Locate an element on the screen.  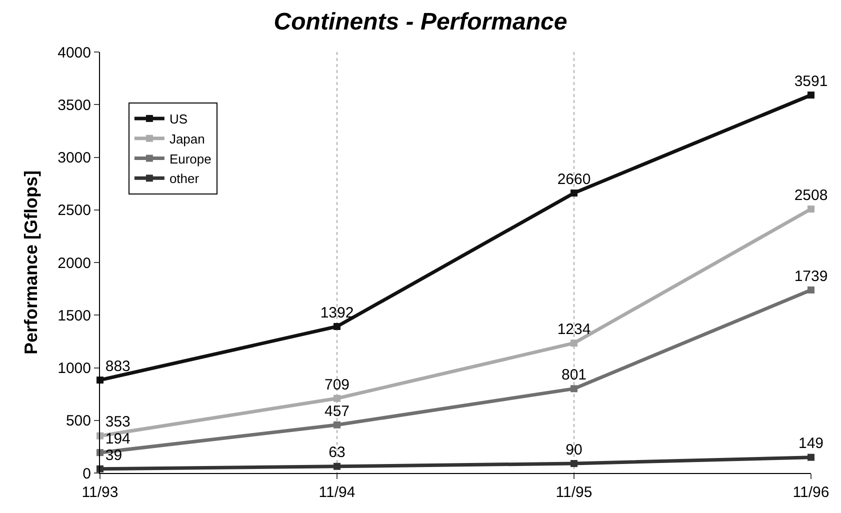
data-label: 801 is located at coordinates (574, 375).